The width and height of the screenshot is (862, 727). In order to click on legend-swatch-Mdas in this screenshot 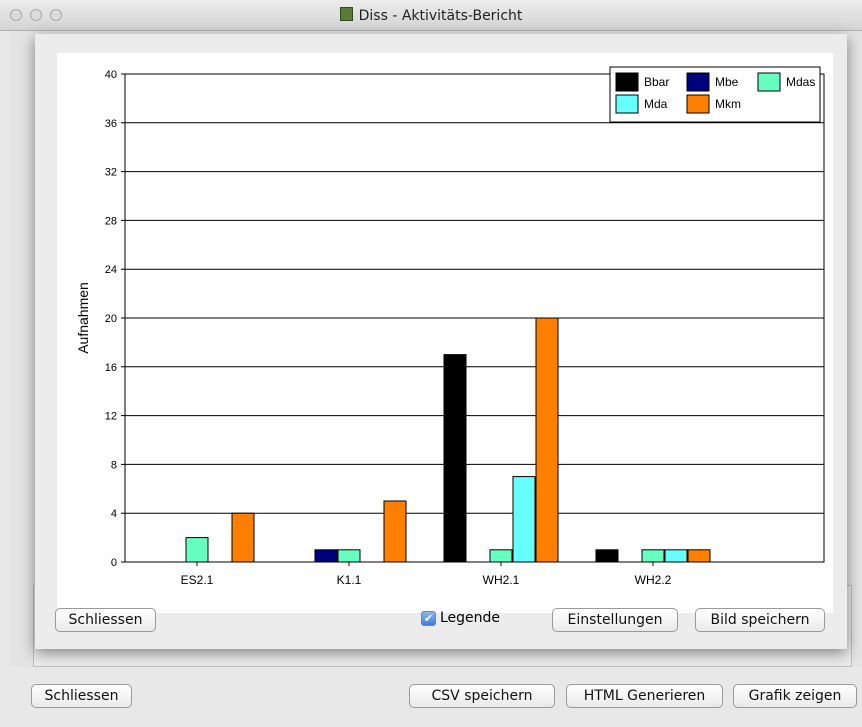, I will do `click(769, 82)`.